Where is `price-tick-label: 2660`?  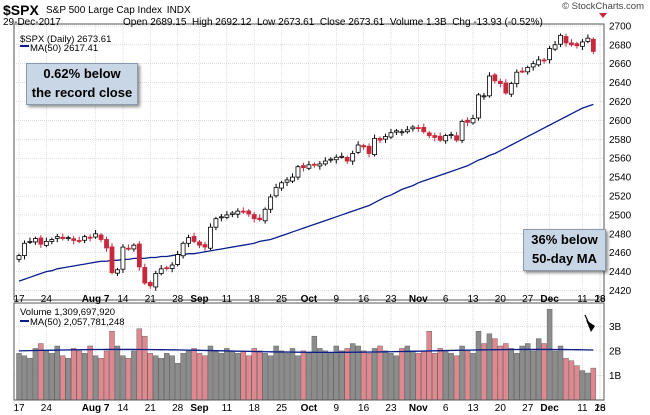 price-tick-label: 2660 is located at coordinates (620, 64).